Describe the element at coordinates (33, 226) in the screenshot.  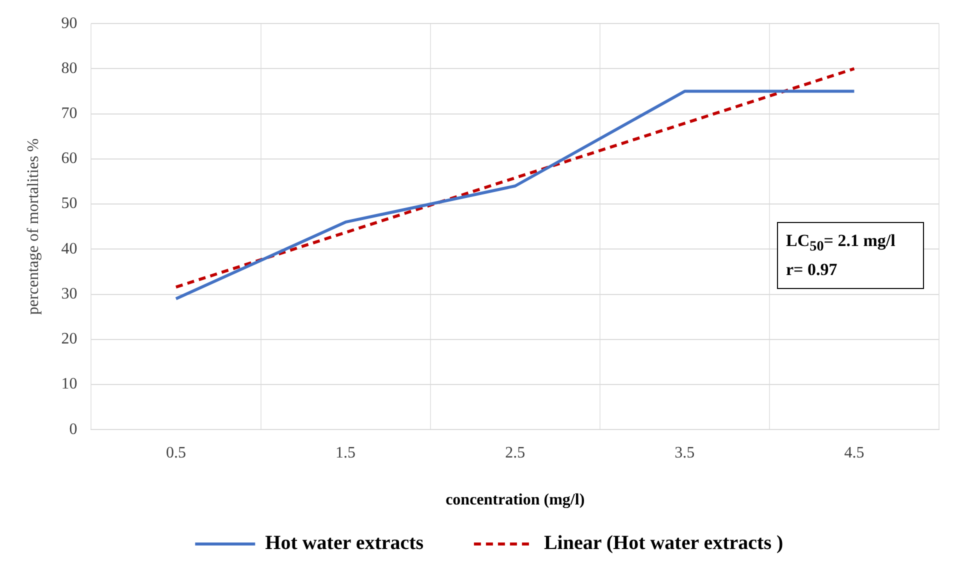
I see `y-axis-title: percentage of mortalities %` at that location.